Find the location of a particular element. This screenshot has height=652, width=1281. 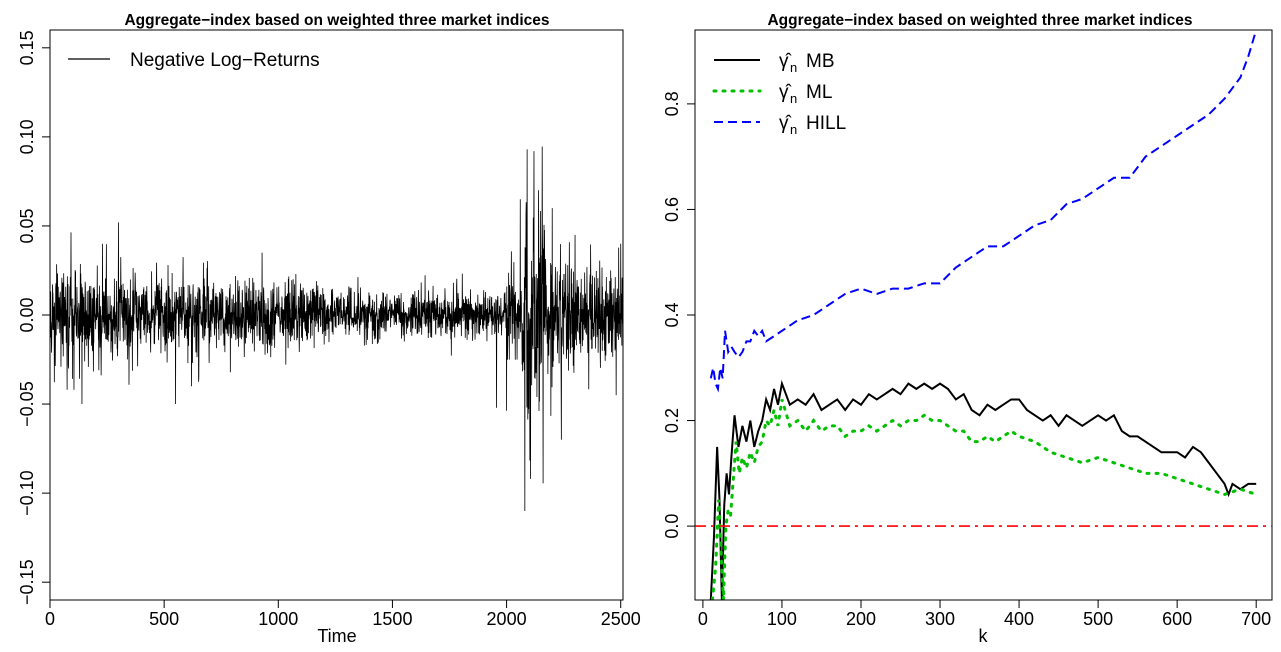

y-tick-label: 0.15 is located at coordinates (27, 47).